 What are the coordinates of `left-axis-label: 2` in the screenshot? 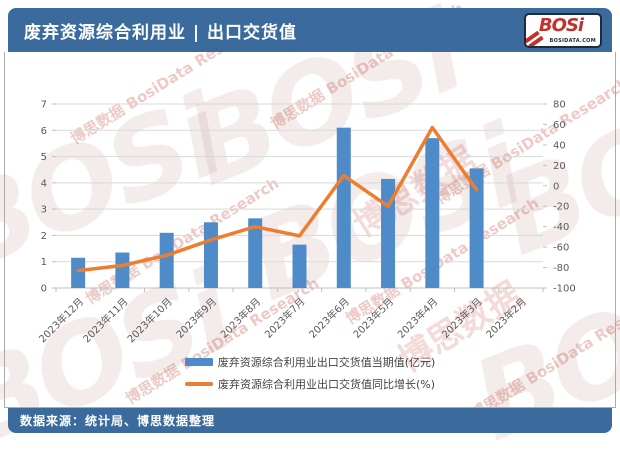 It's located at (44, 236).